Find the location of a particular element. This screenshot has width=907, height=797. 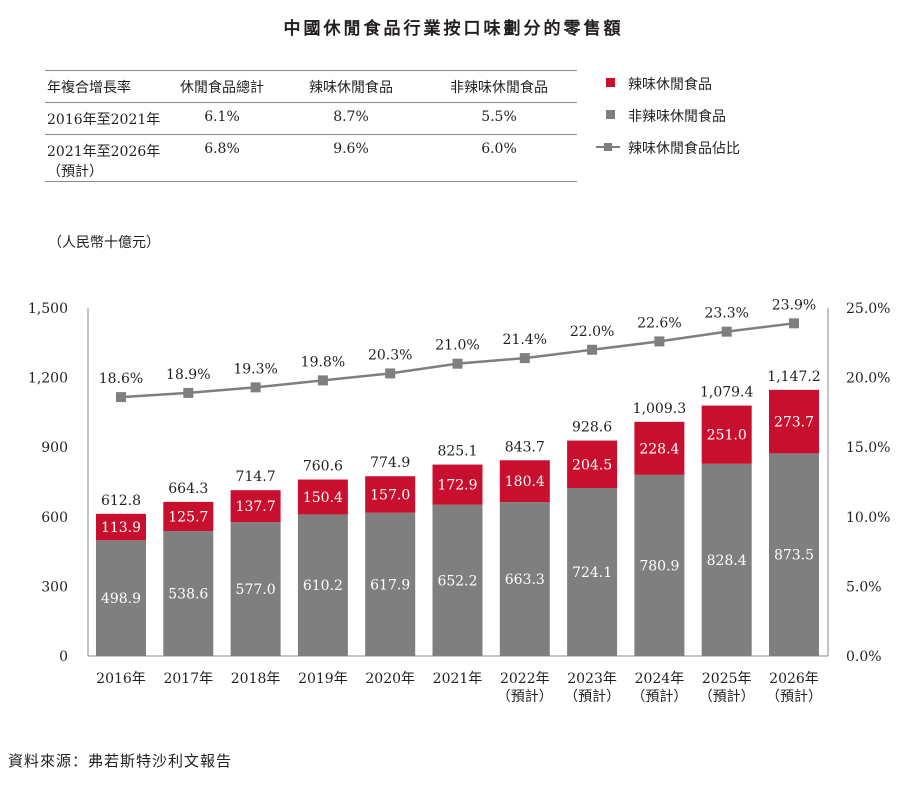

header-cagr: 年複合增長率 is located at coordinates (89, 88).